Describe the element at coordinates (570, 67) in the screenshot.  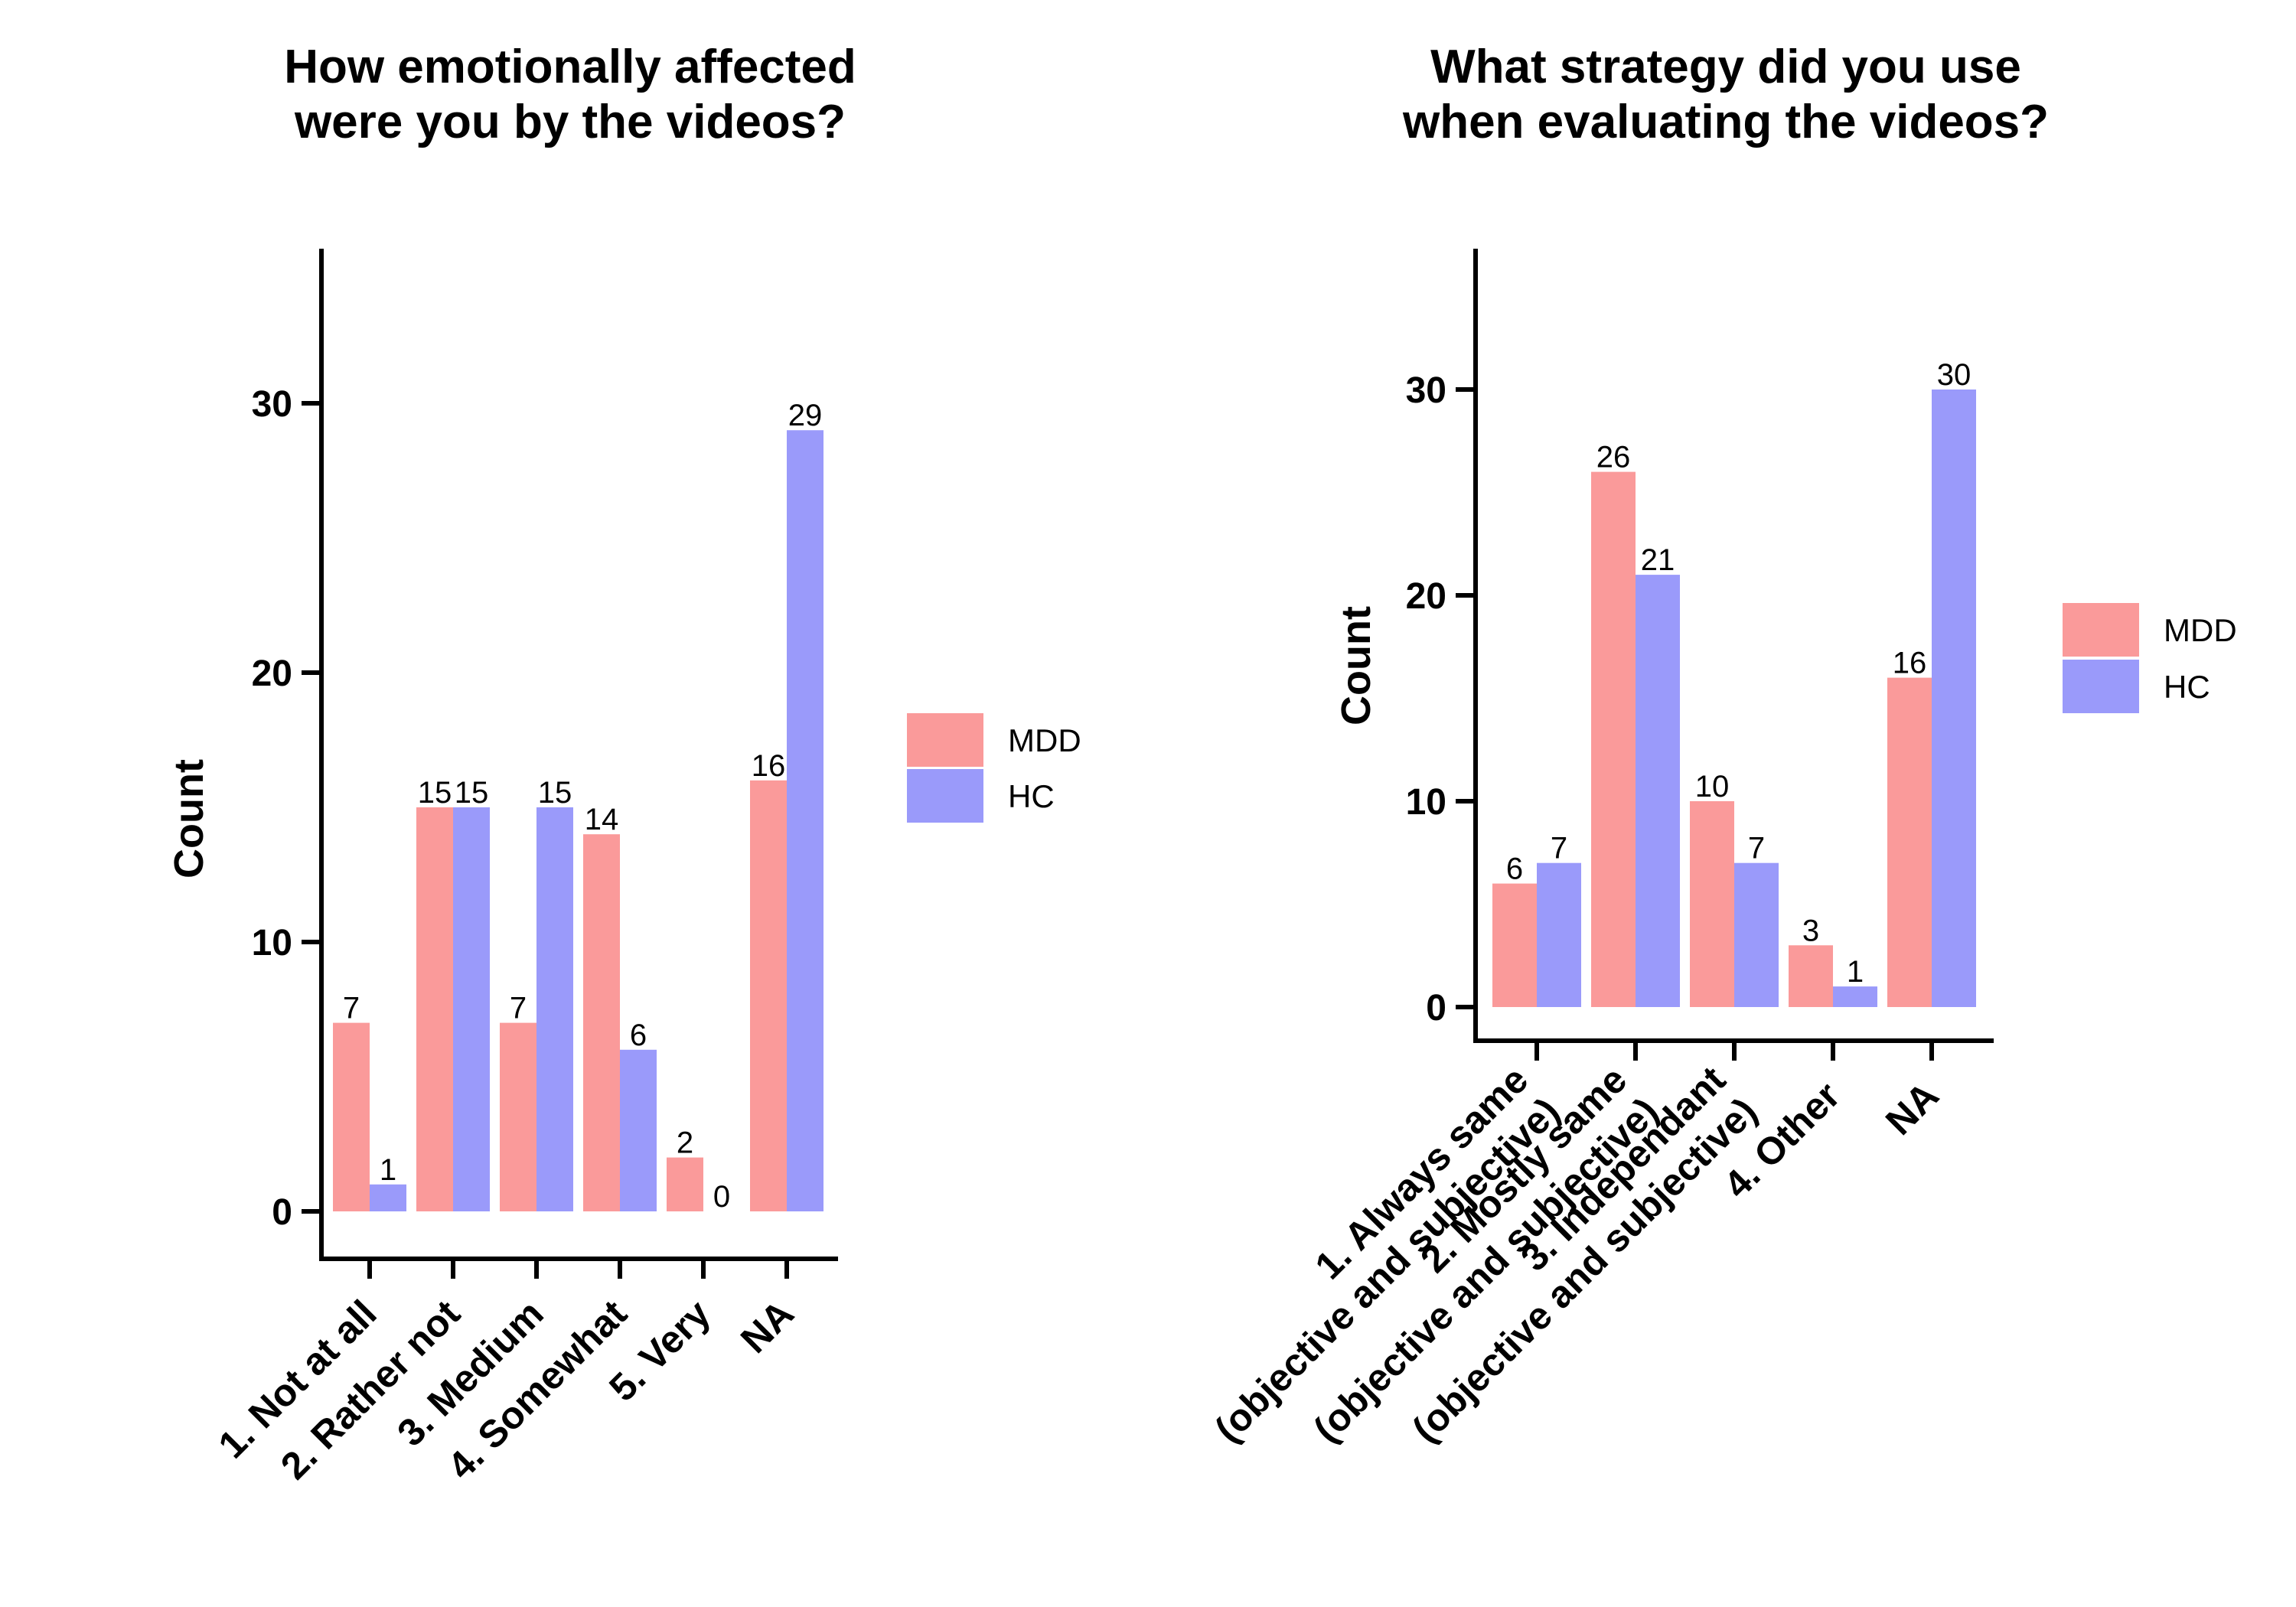
I see `chart-title-line-1: How emotionally affected` at that location.